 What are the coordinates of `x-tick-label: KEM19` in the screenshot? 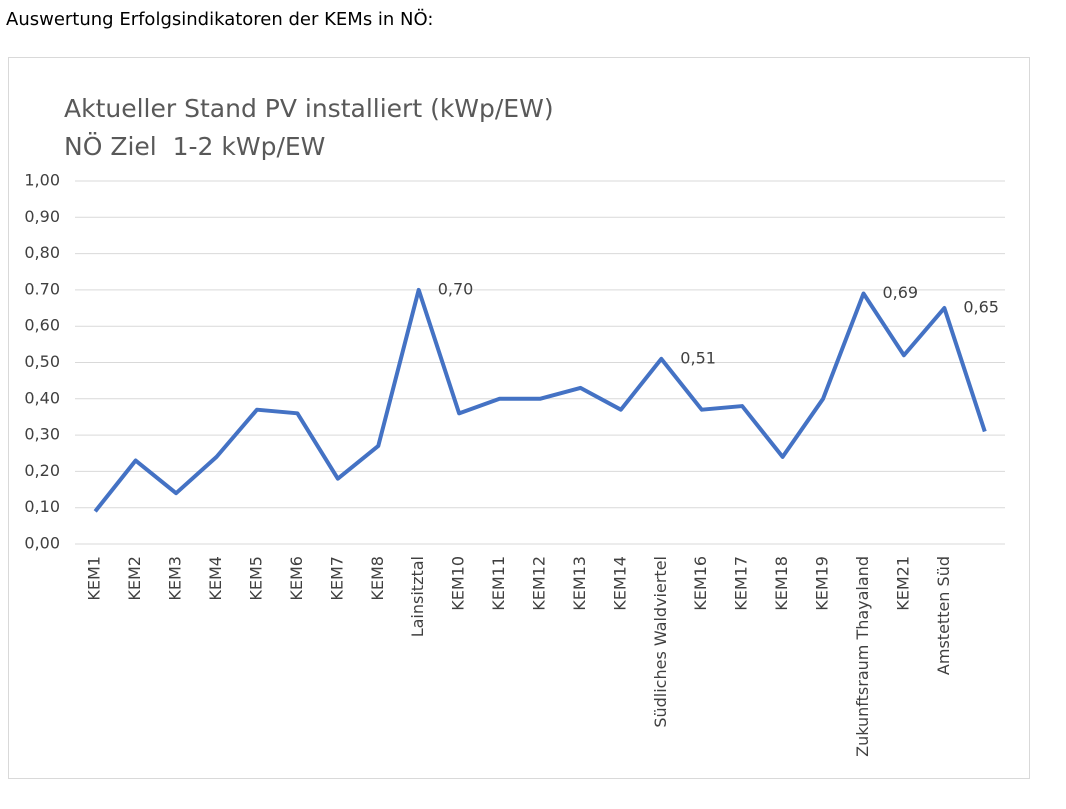 It's located at (822, 583).